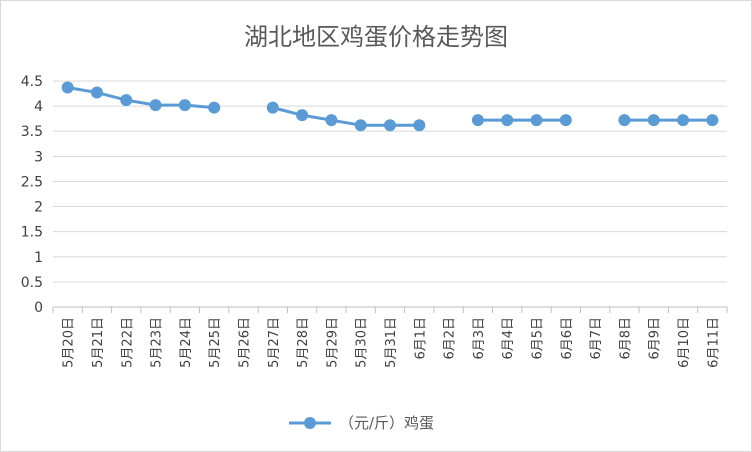  I want to click on x-tick-label: 6月11日, so click(713, 342).